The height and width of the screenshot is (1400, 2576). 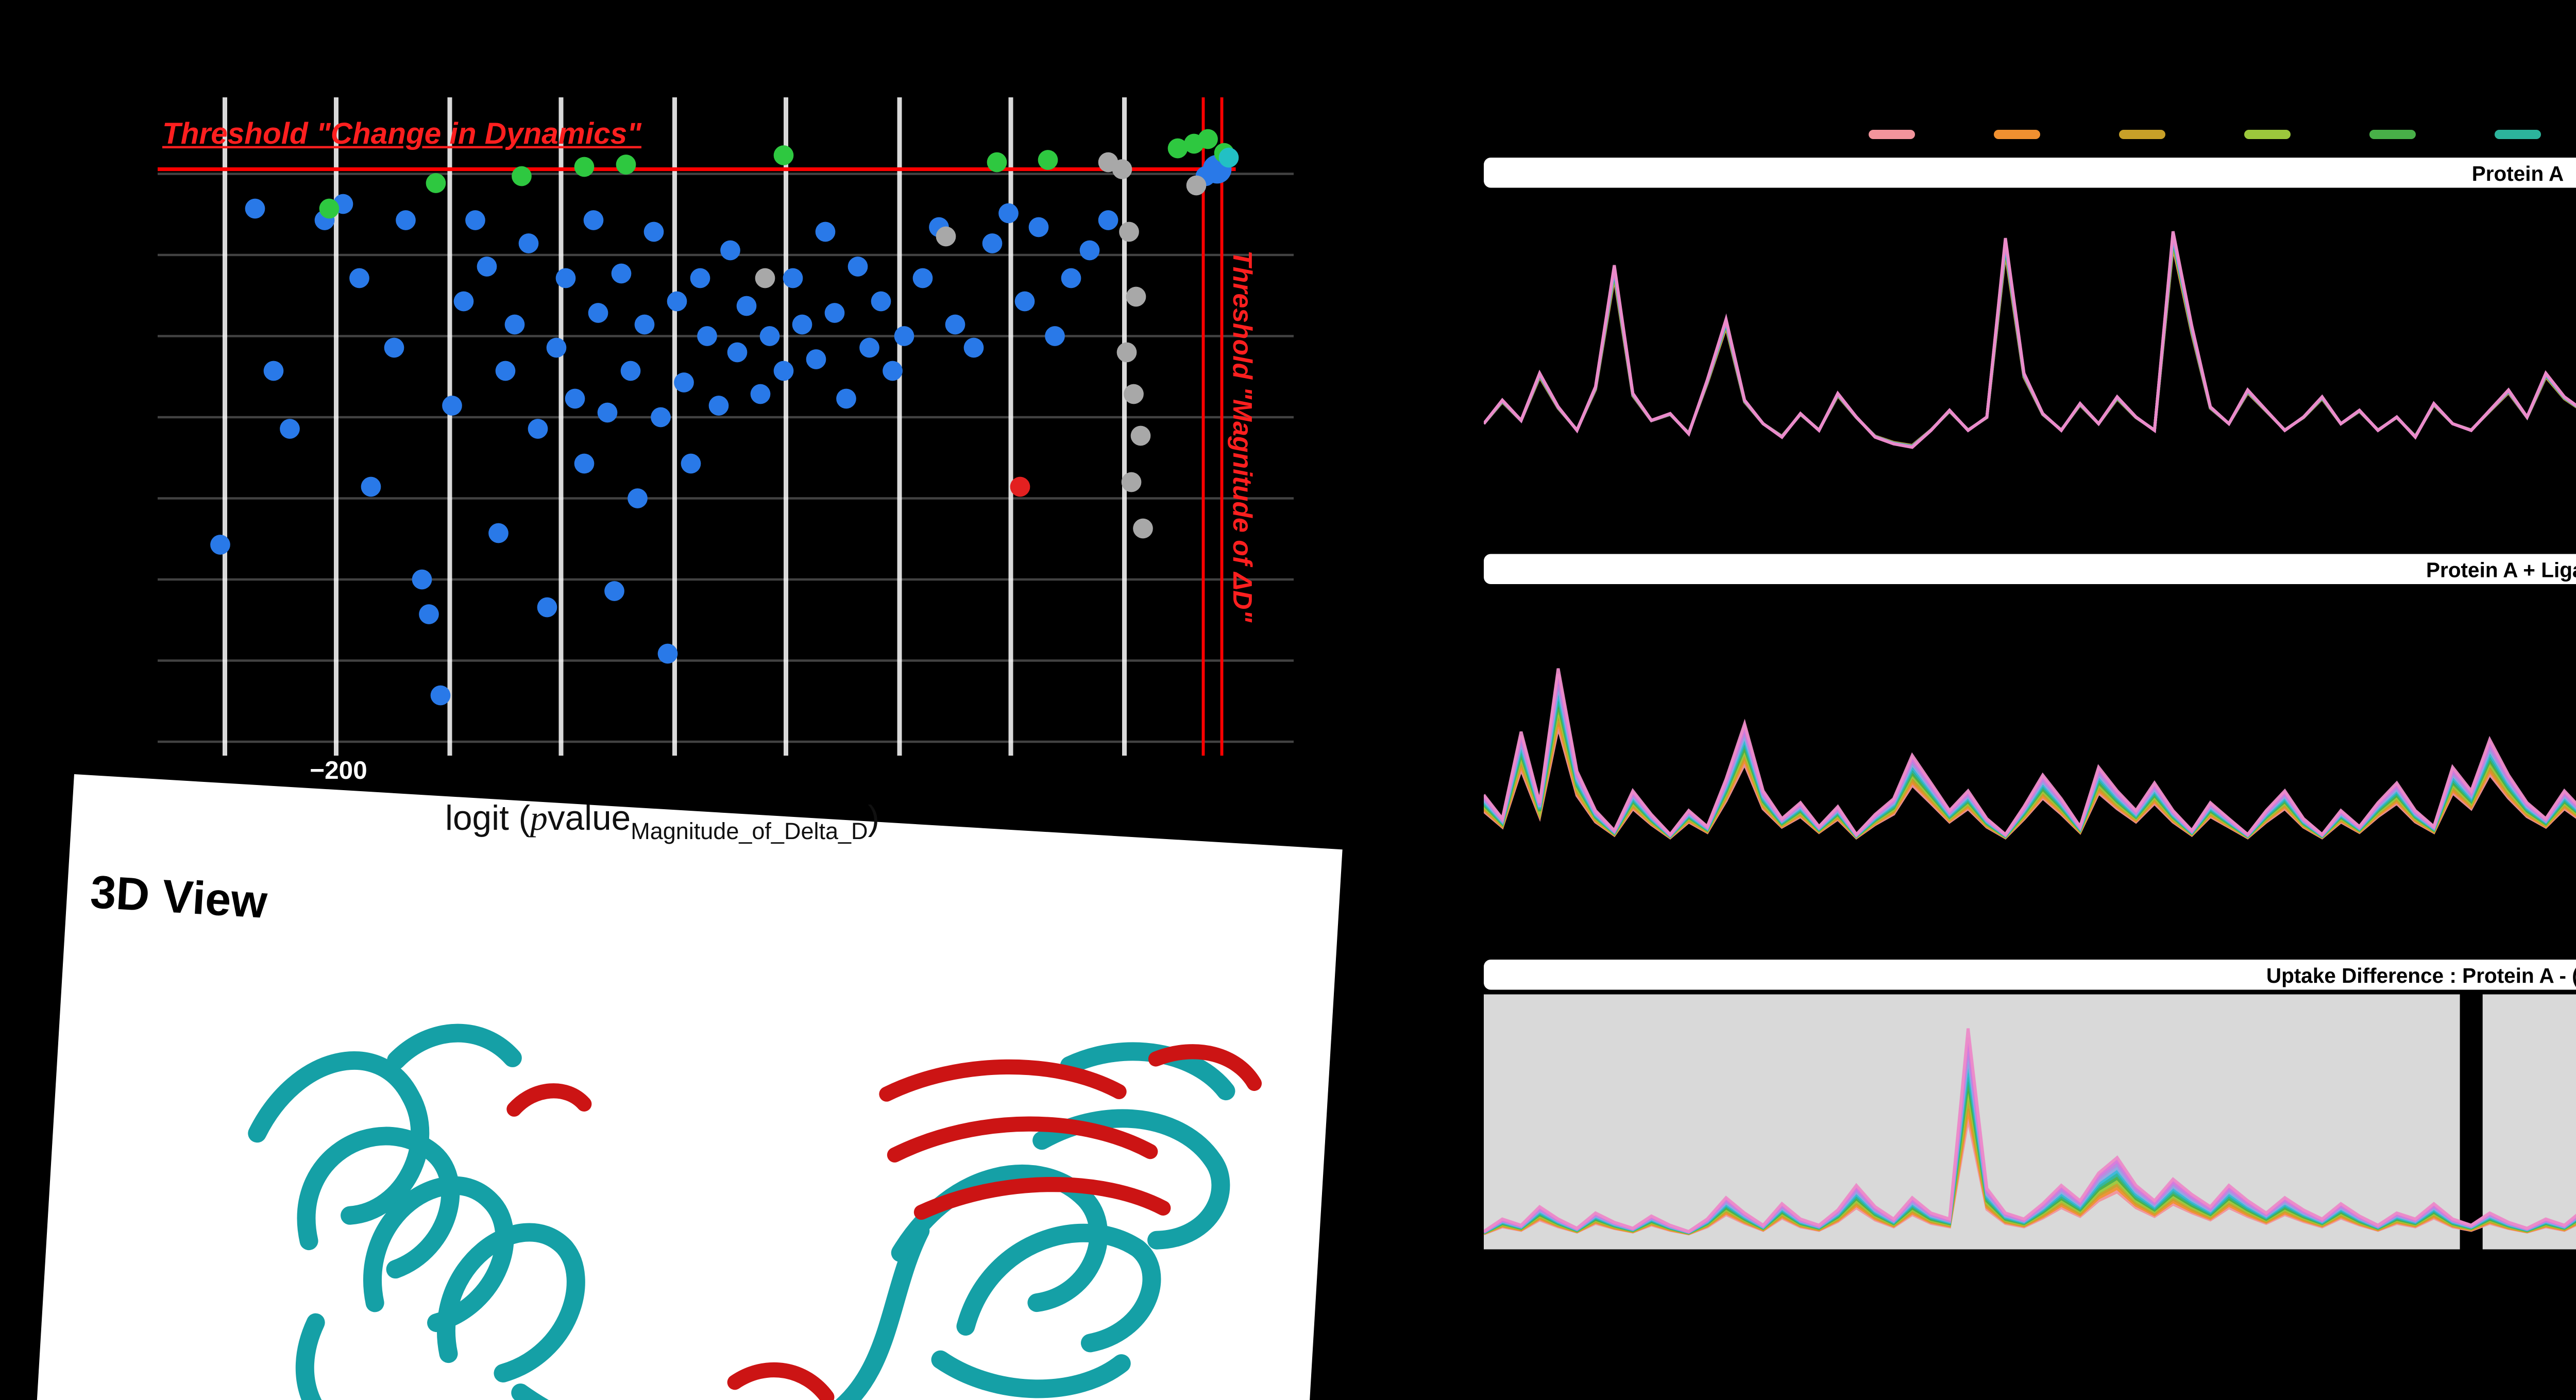 I want to click on chart-protein-a-ligand, so click(x=2030, y=765).